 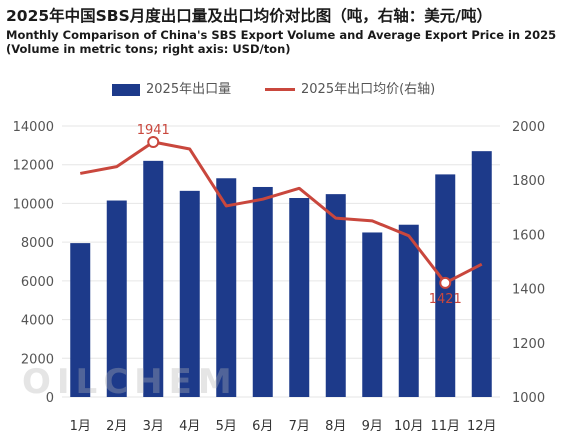 I want to click on x-tick-label: 6月, so click(x=262, y=426).